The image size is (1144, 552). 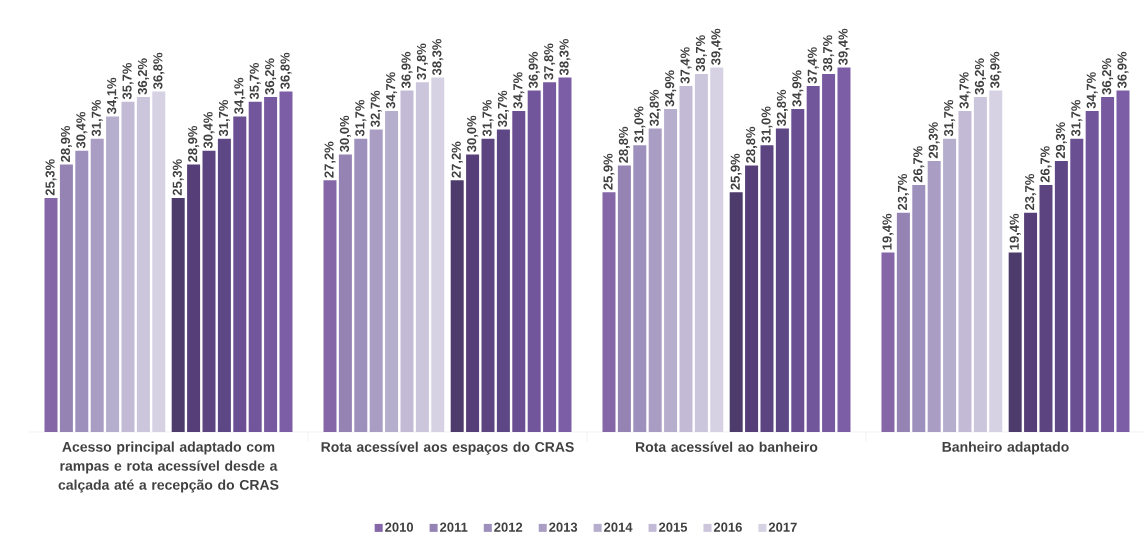 I want to click on legend-label: 2015, so click(x=673, y=527).